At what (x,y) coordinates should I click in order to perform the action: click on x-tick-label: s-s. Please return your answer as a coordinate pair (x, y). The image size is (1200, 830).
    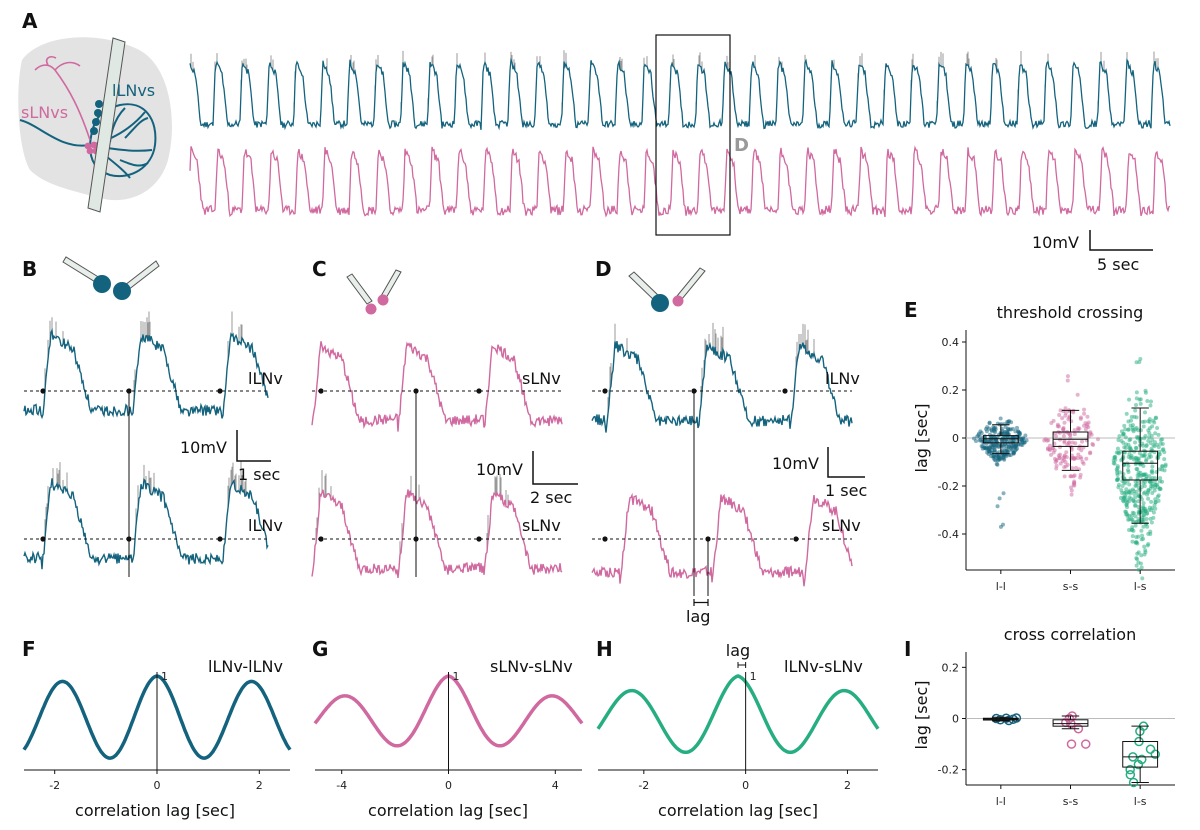
    Looking at the image, I should click on (1071, 586).